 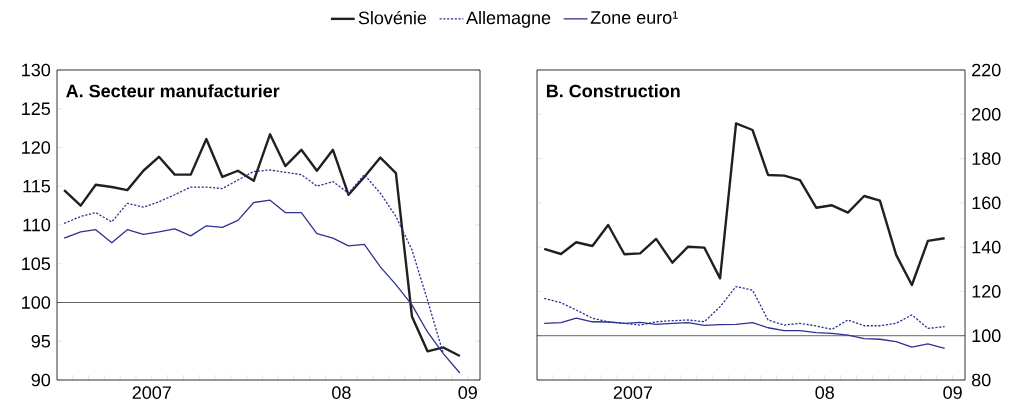 What do you see at coordinates (613, 91) in the screenshot?
I see `text: B. Construction` at bounding box center [613, 91].